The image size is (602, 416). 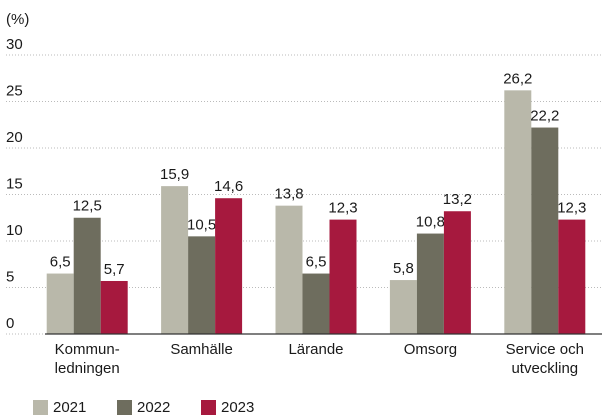 I want to click on data-label: 13,2, so click(x=457, y=199).